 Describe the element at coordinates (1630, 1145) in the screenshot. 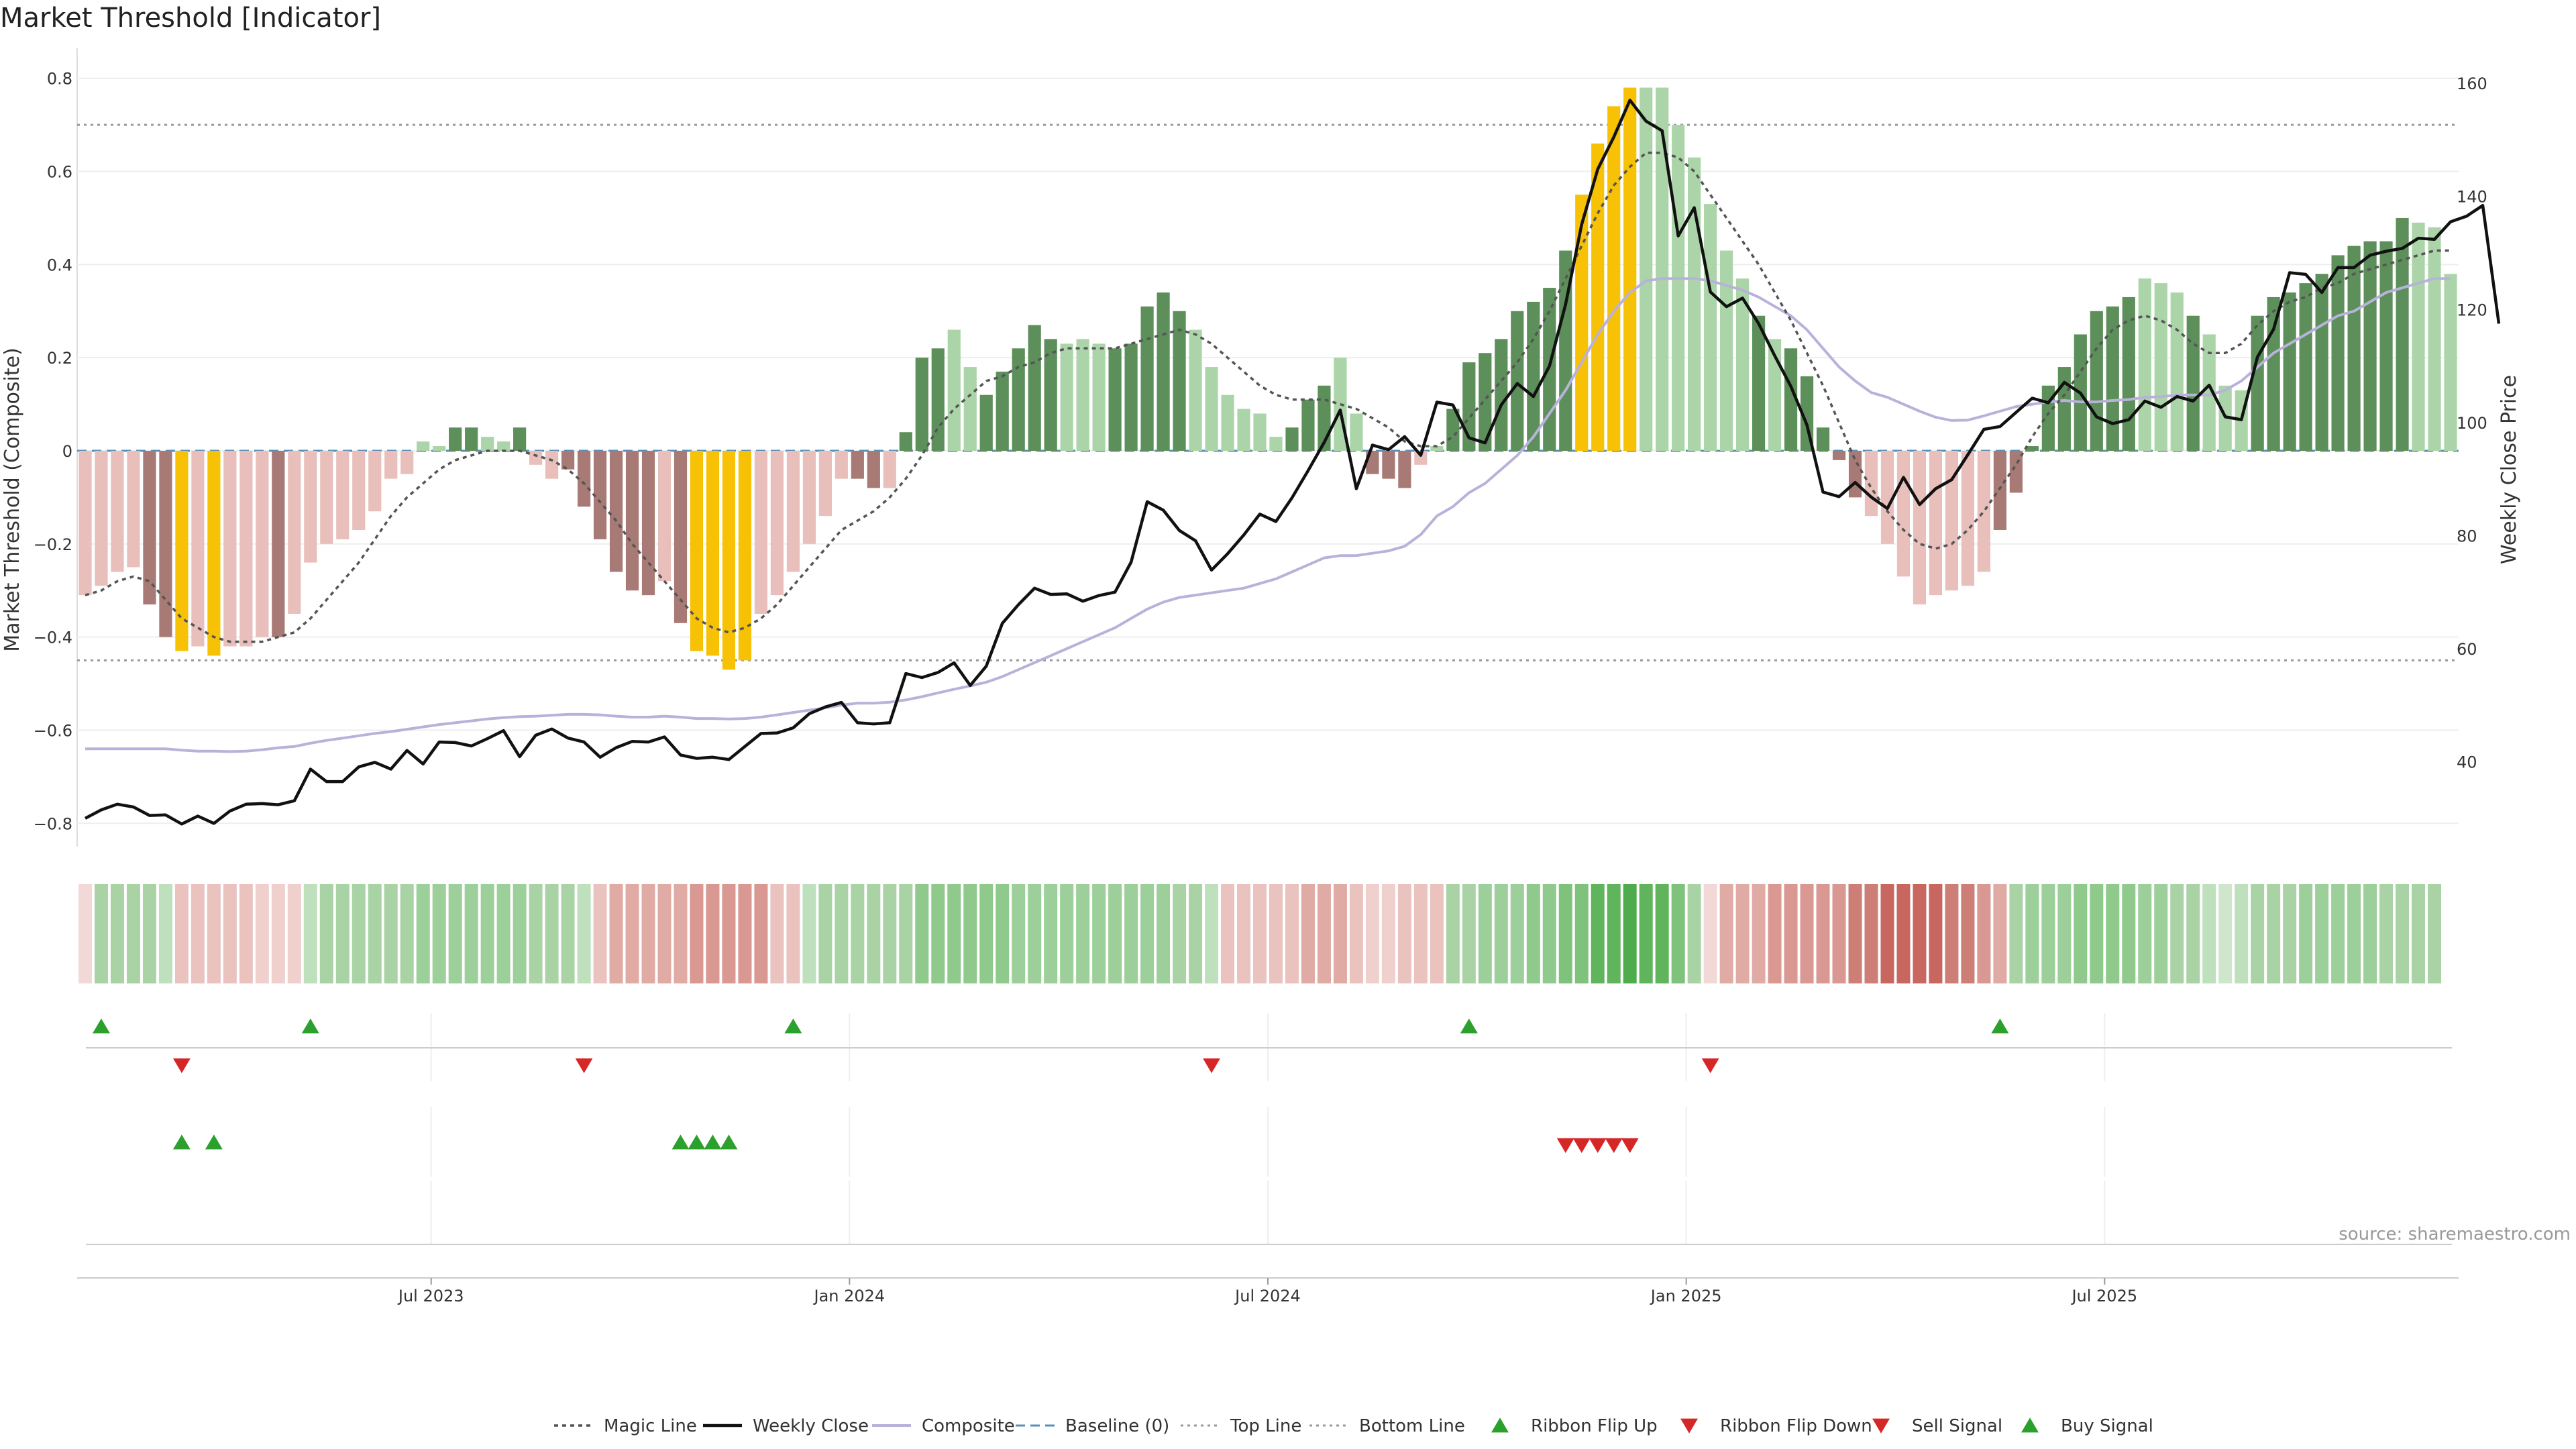

I see `sell-signal-marker` at that location.